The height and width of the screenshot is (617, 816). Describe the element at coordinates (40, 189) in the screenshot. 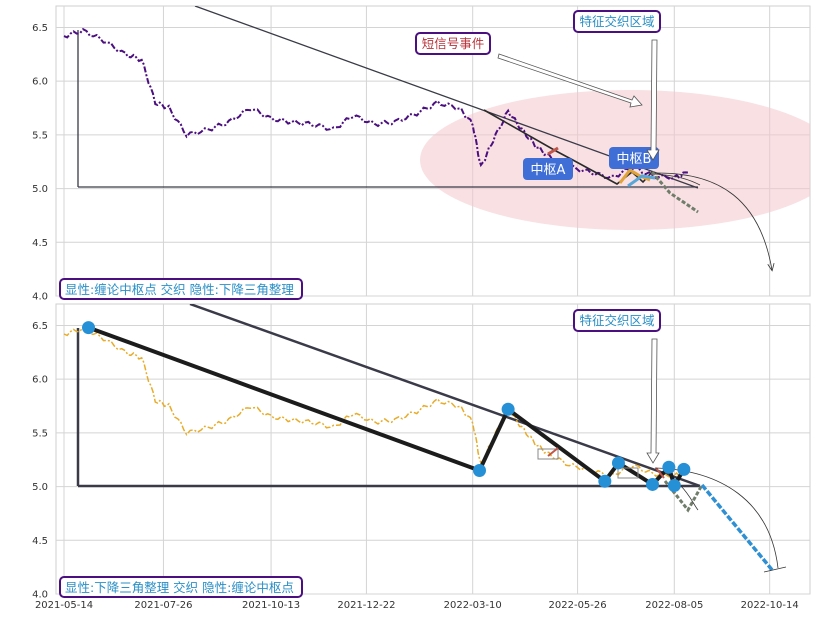

I see `top-y-tick-label: 5.0` at that location.